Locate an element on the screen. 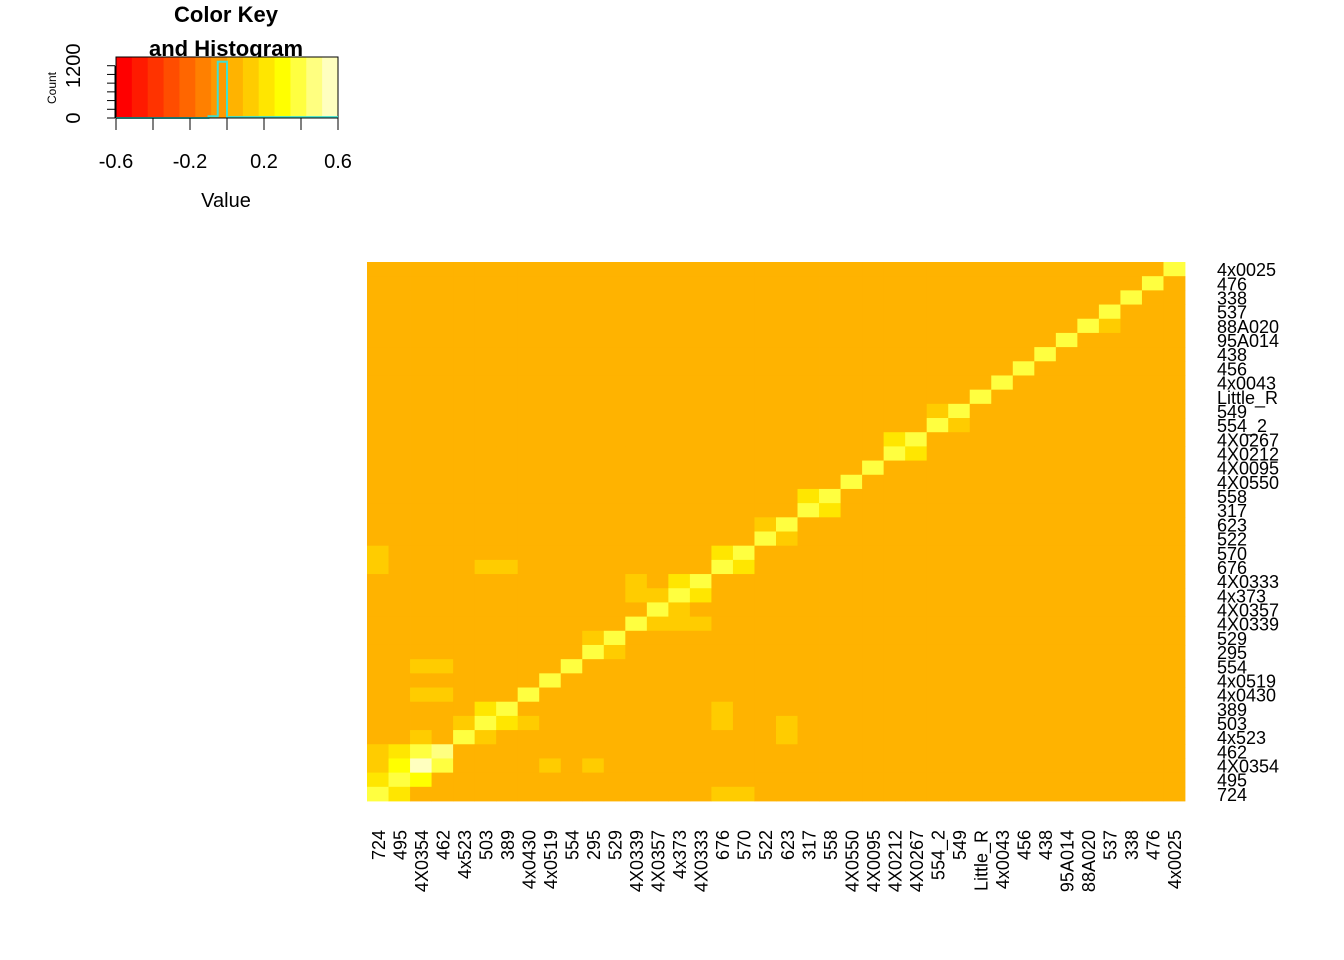 The height and width of the screenshot is (960, 1344). row-label: 4x0430 is located at coordinates (1246, 696).